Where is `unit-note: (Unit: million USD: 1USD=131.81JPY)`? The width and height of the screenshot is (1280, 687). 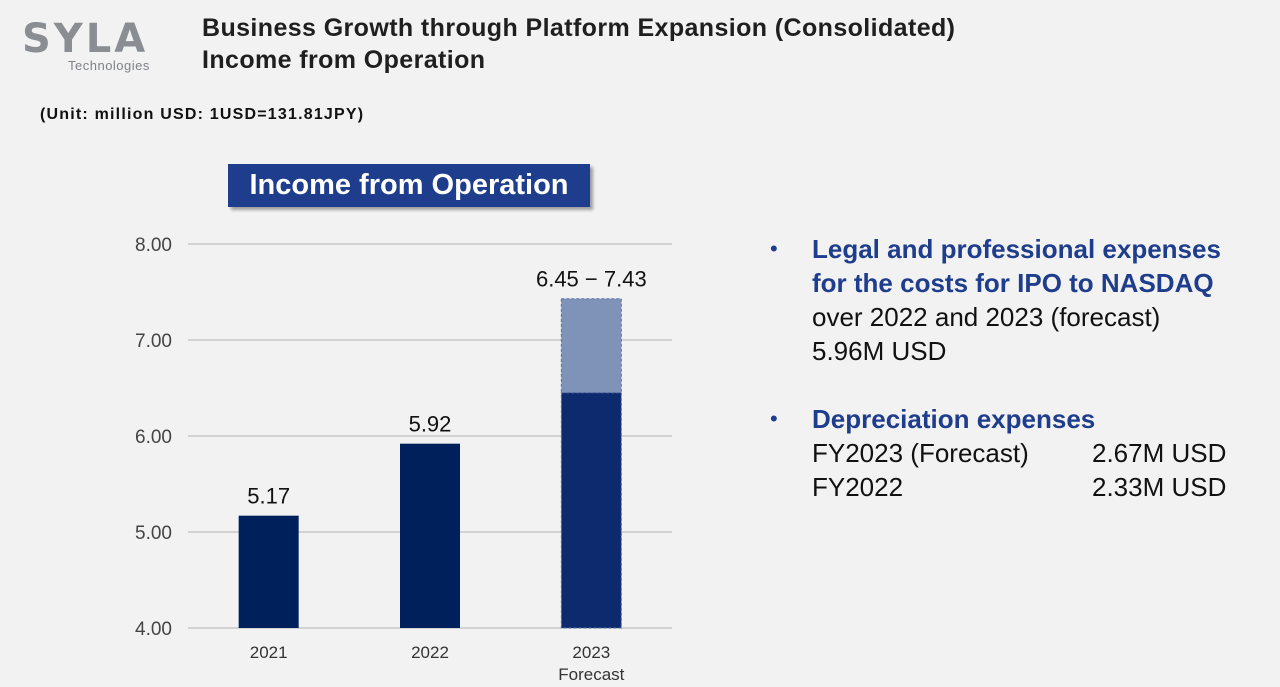
unit-note: (Unit: million USD: 1USD=131.81JPY) is located at coordinates (202, 114).